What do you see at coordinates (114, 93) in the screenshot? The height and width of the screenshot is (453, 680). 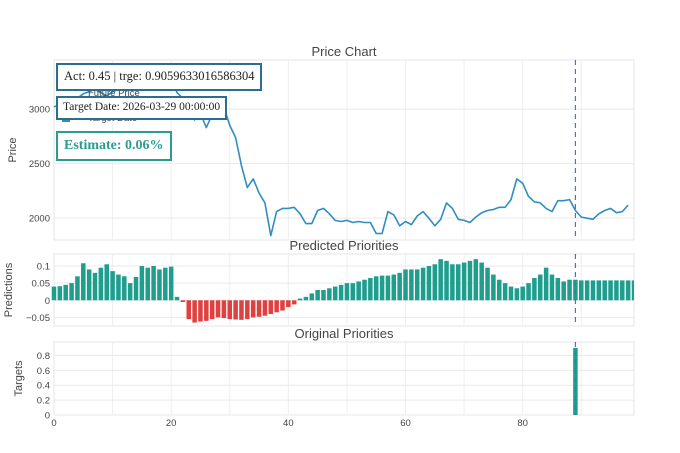 I see `legend-entry-future-price: Future Price` at bounding box center [114, 93].